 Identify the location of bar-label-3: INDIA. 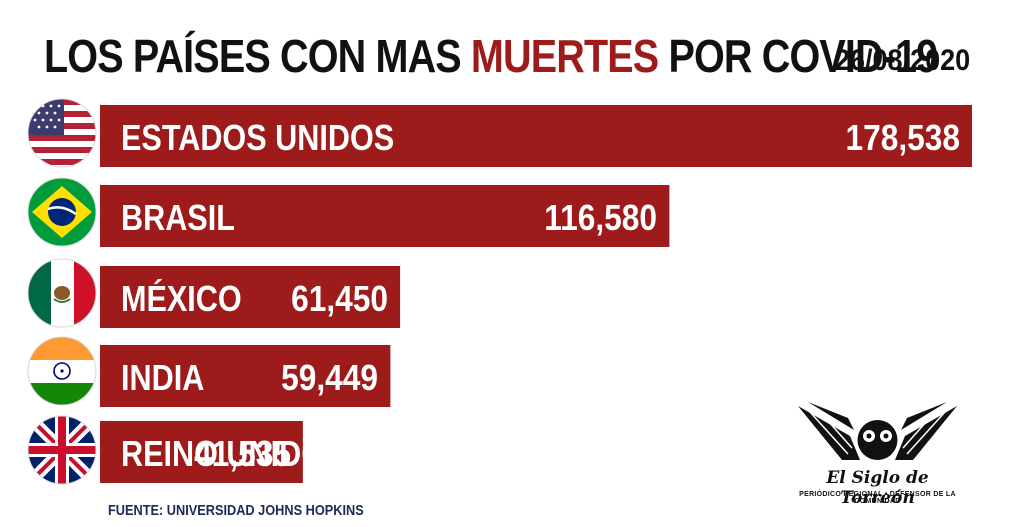
(163, 377).